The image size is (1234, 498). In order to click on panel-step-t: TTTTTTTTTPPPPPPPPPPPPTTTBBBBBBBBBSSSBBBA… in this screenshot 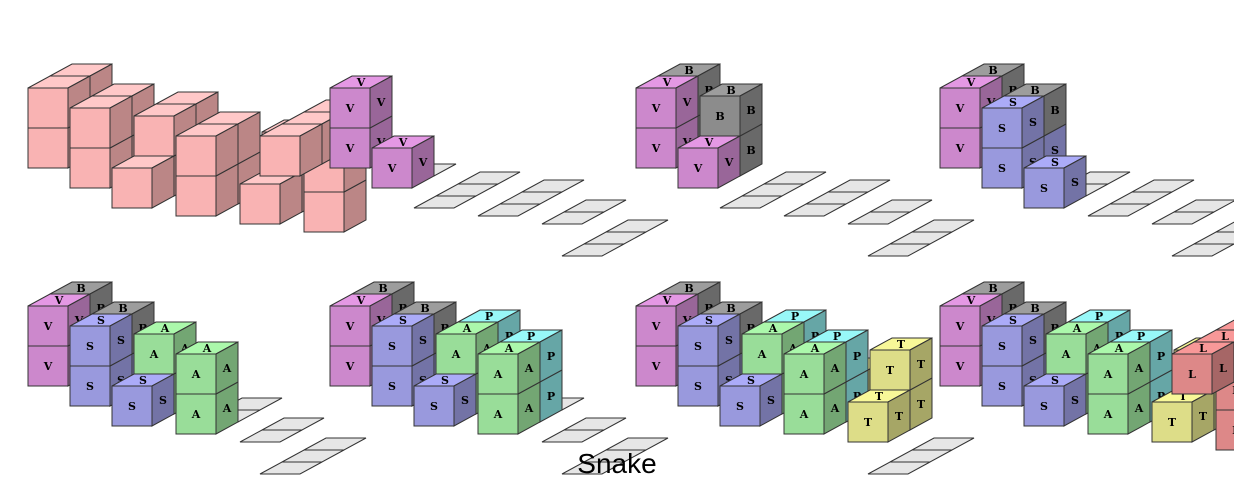, I will do `click(805, 378)`.